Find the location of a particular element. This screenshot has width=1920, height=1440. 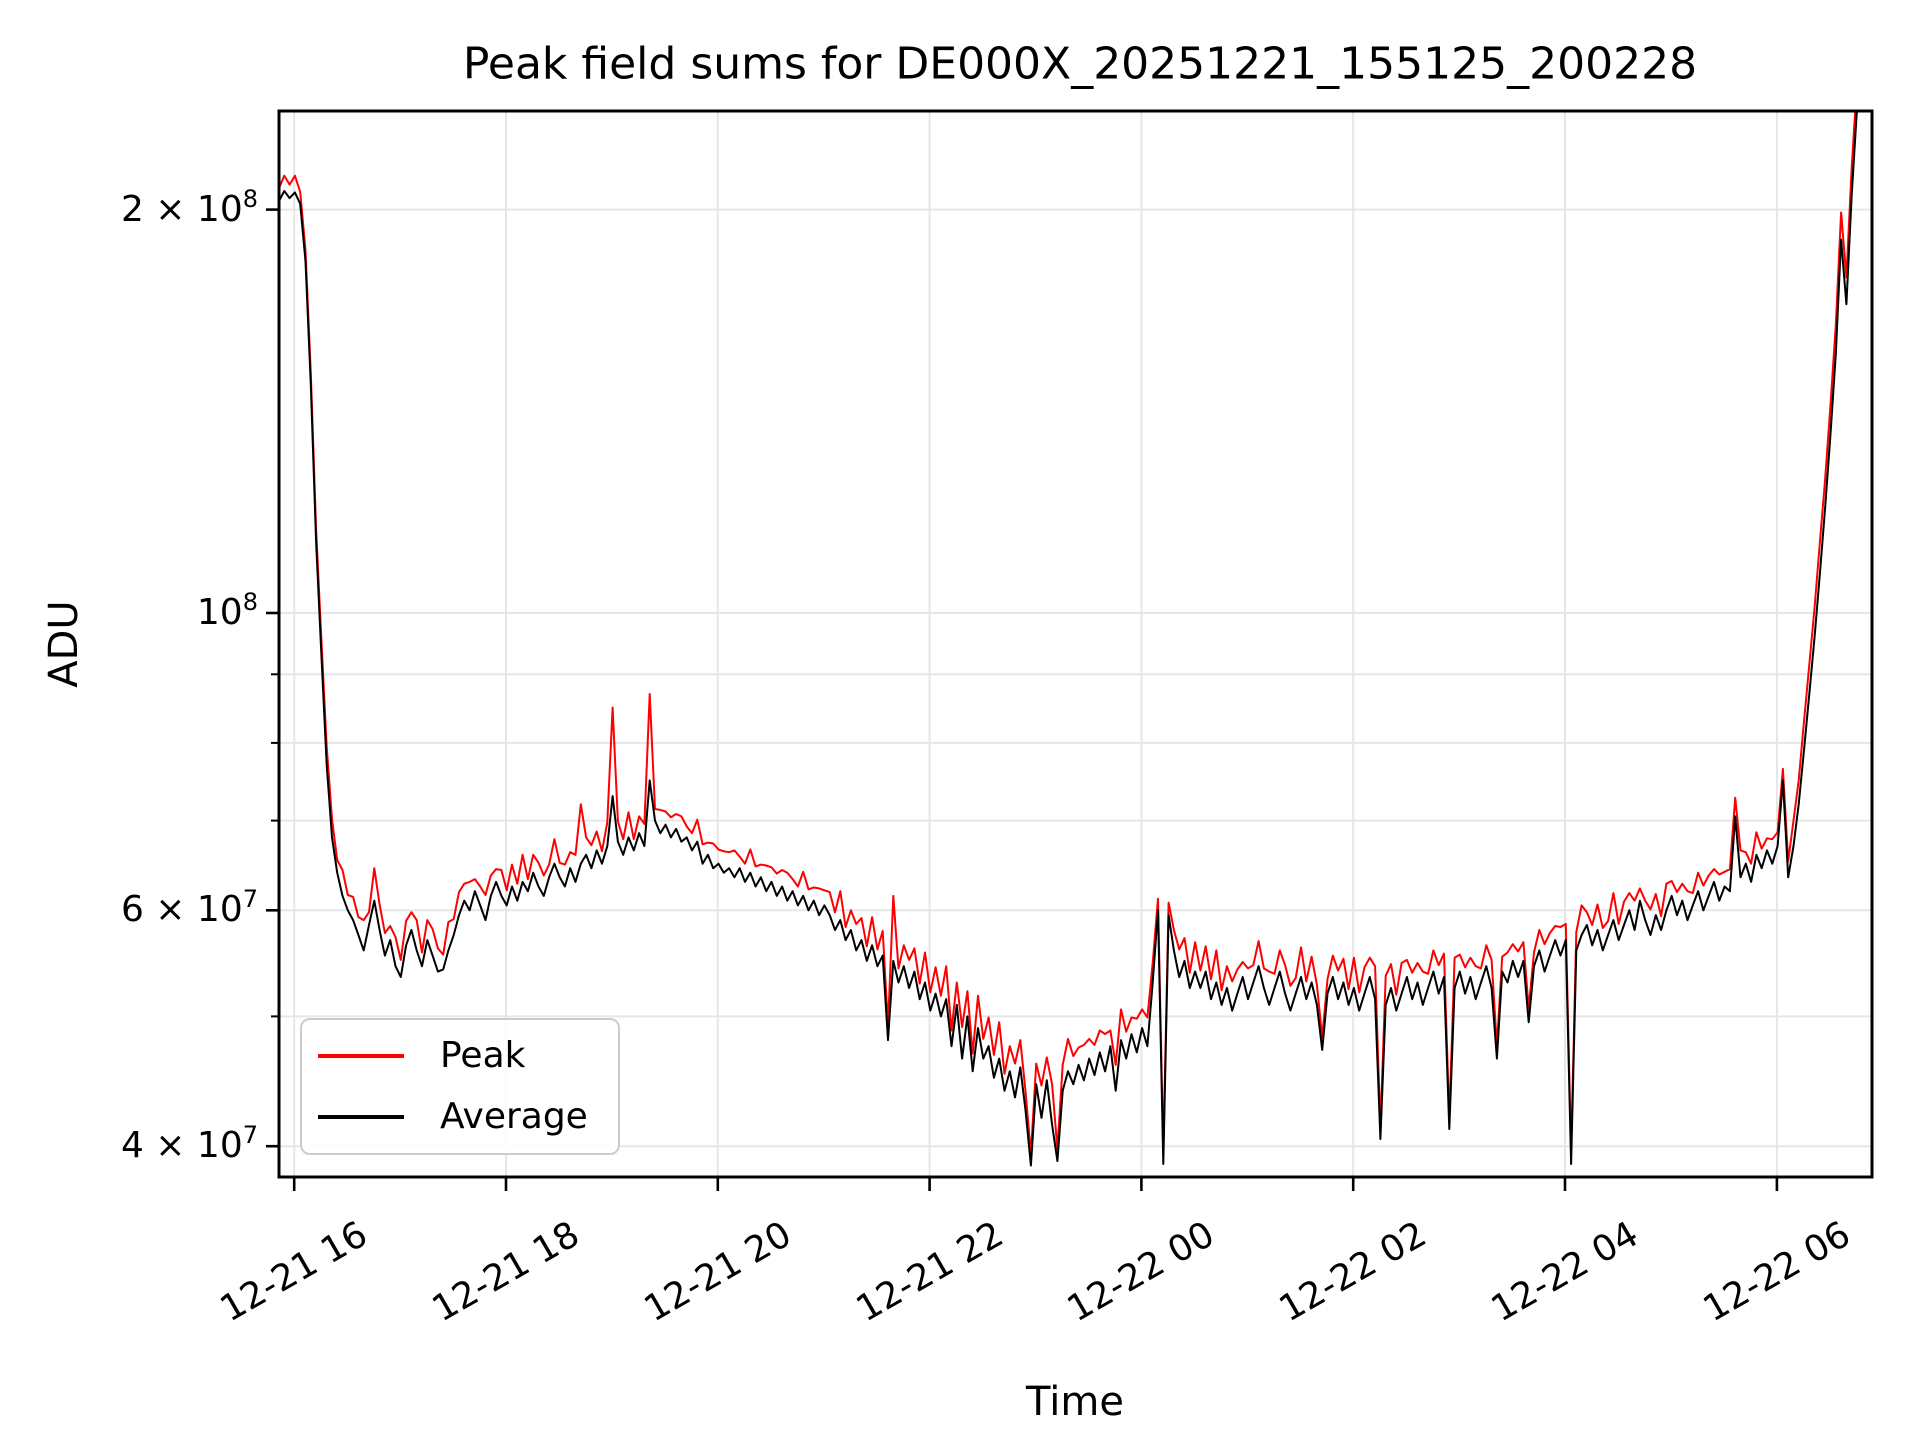

legend-label-peak: Peak is located at coordinates (483, 1056).